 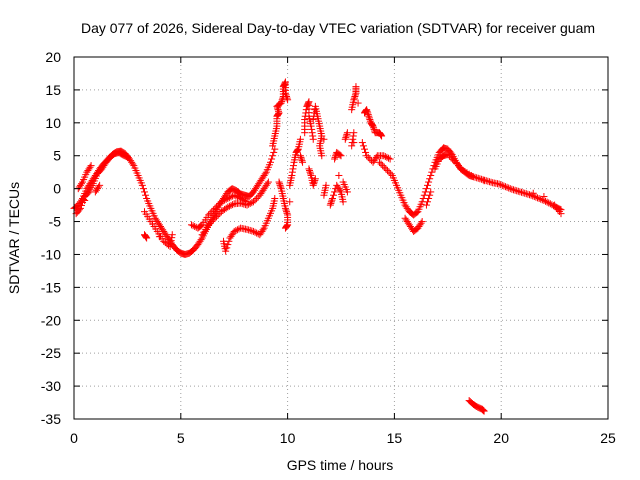 I want to click on y-axis-label: SDTVAR / TECUs, so click(x=14, y=238).